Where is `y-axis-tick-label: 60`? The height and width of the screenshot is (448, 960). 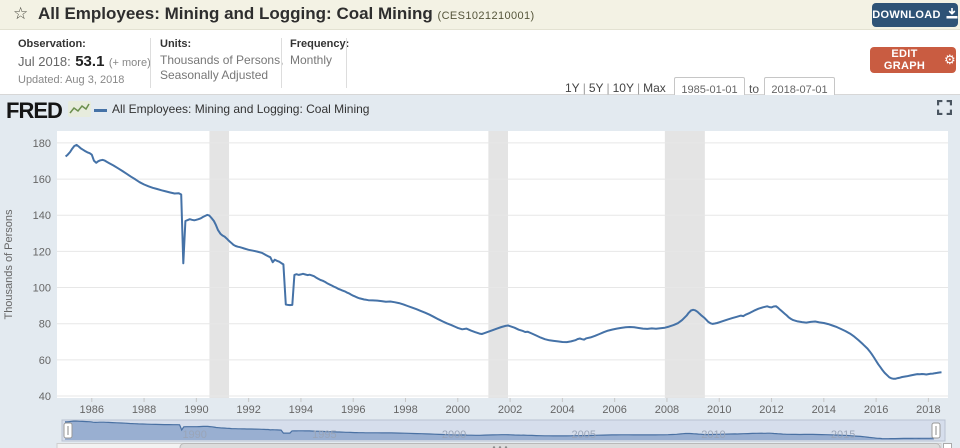
y-axis-tick-label: 60 is located at coordinates (45, 361).